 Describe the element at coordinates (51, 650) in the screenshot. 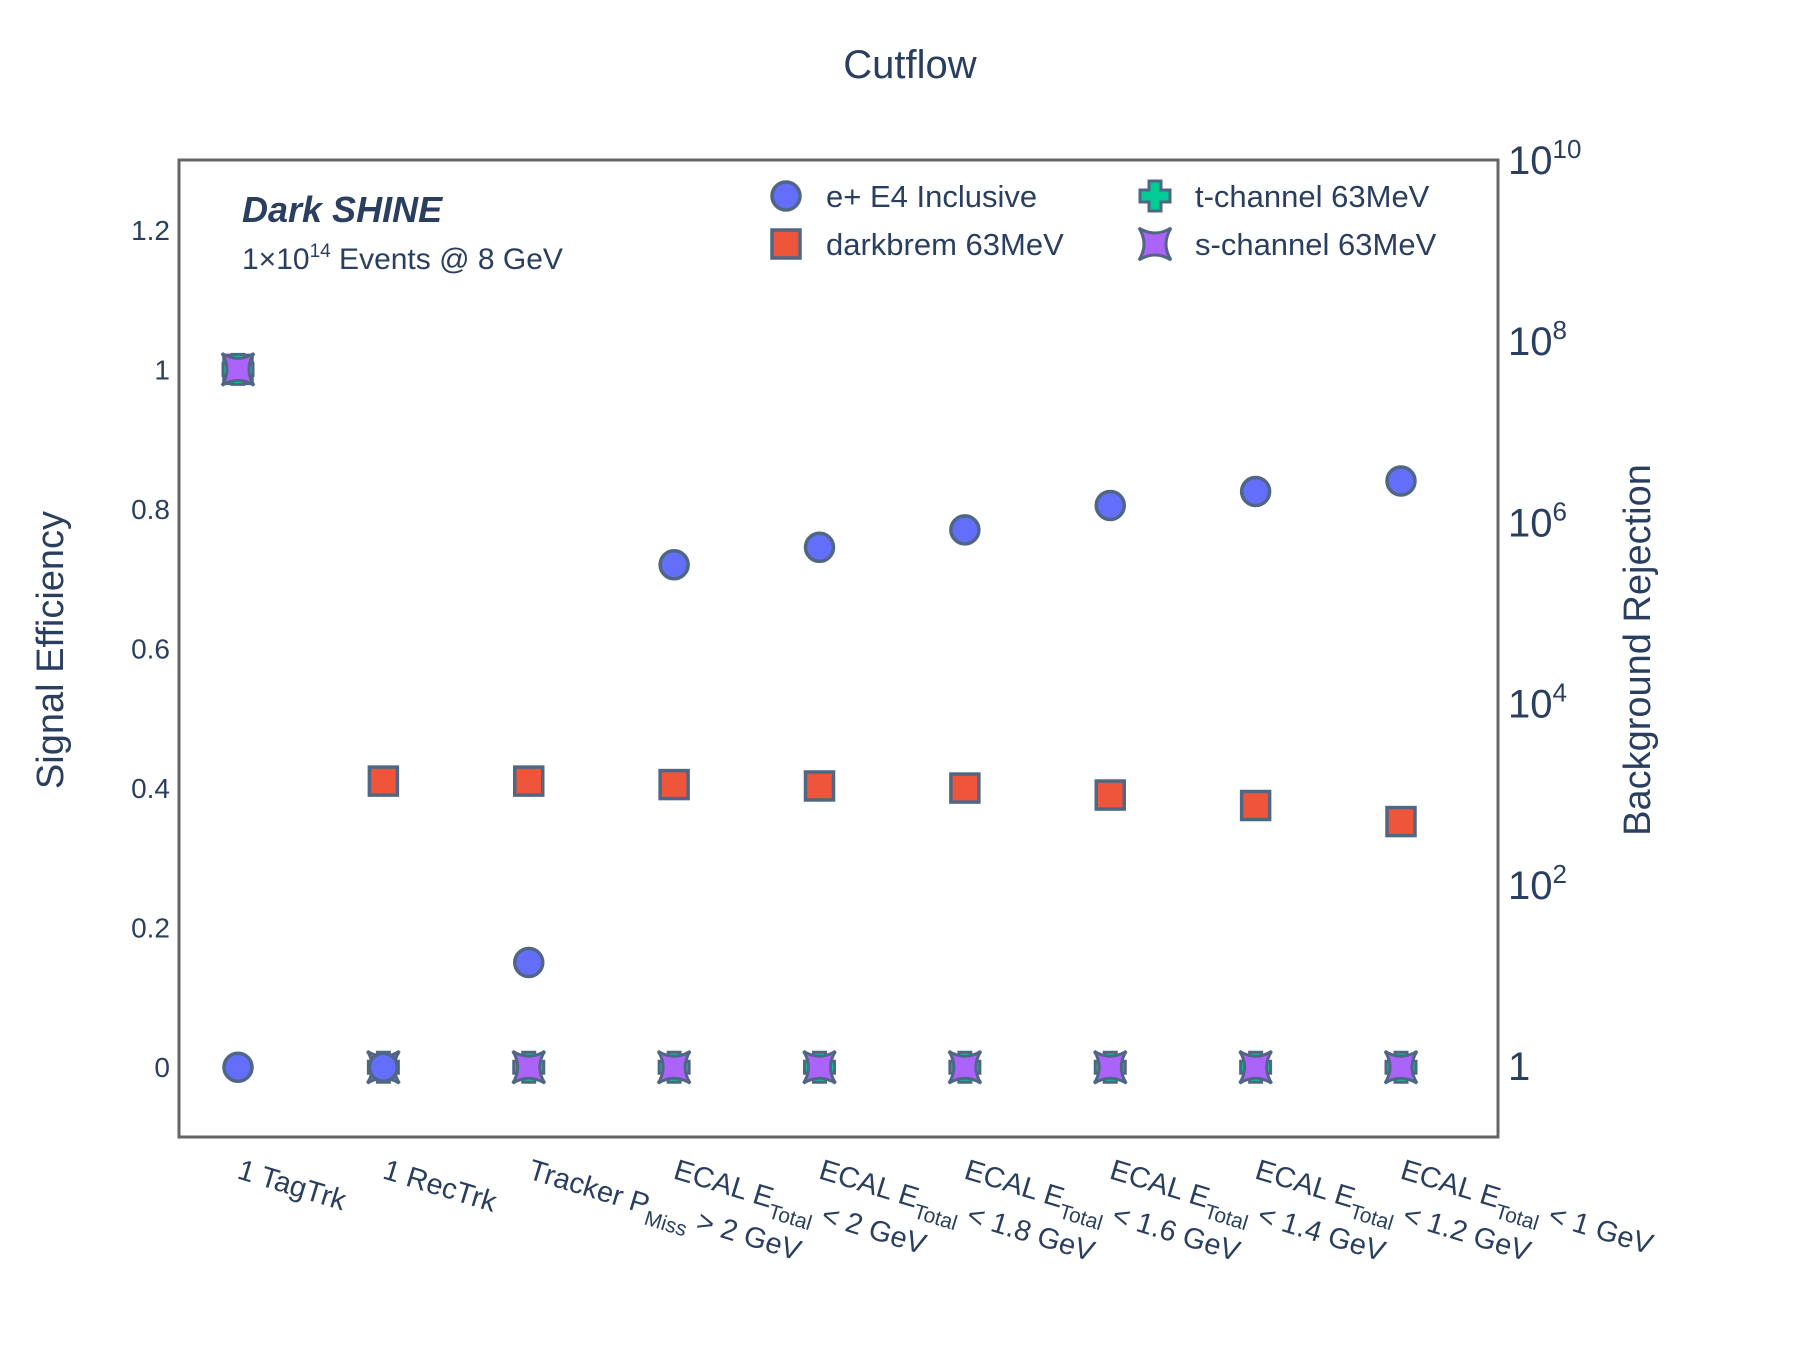

I see `y-axis-title: Signal Efficiency` at that location.